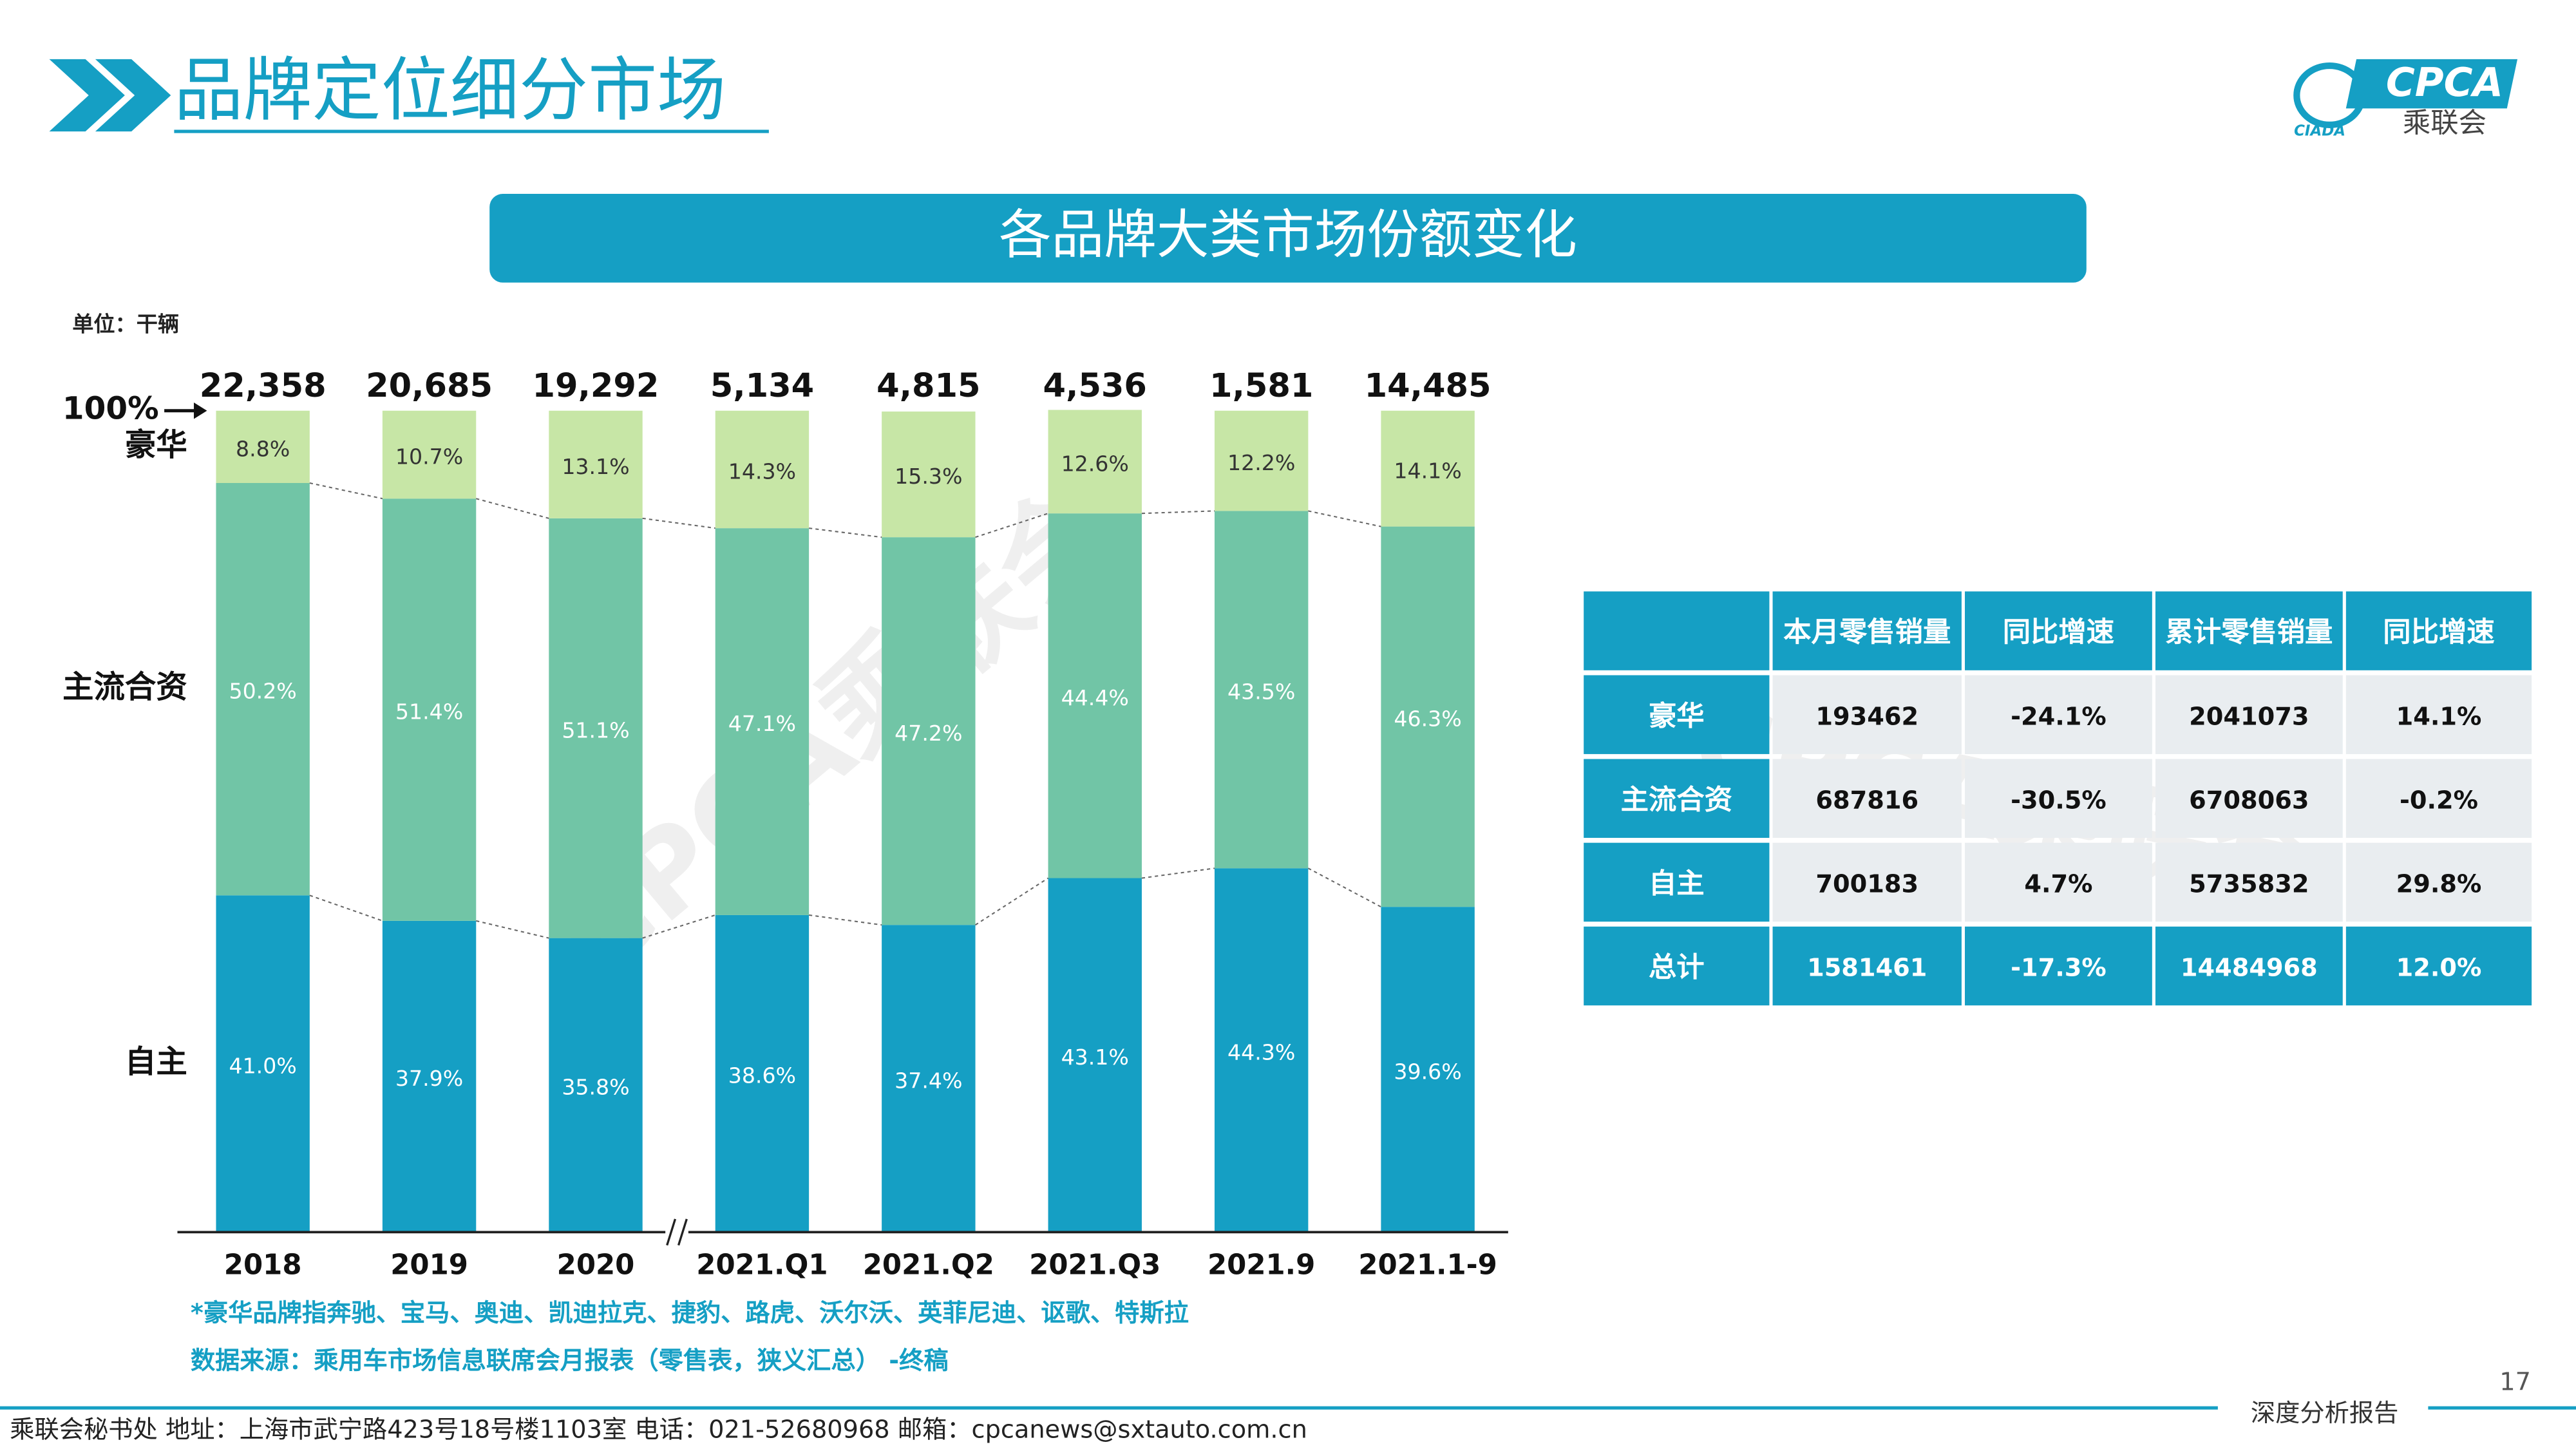  Describe the element at coordinates (928, 386) in the screenshot. I see `total-label: 4,815` at that location.